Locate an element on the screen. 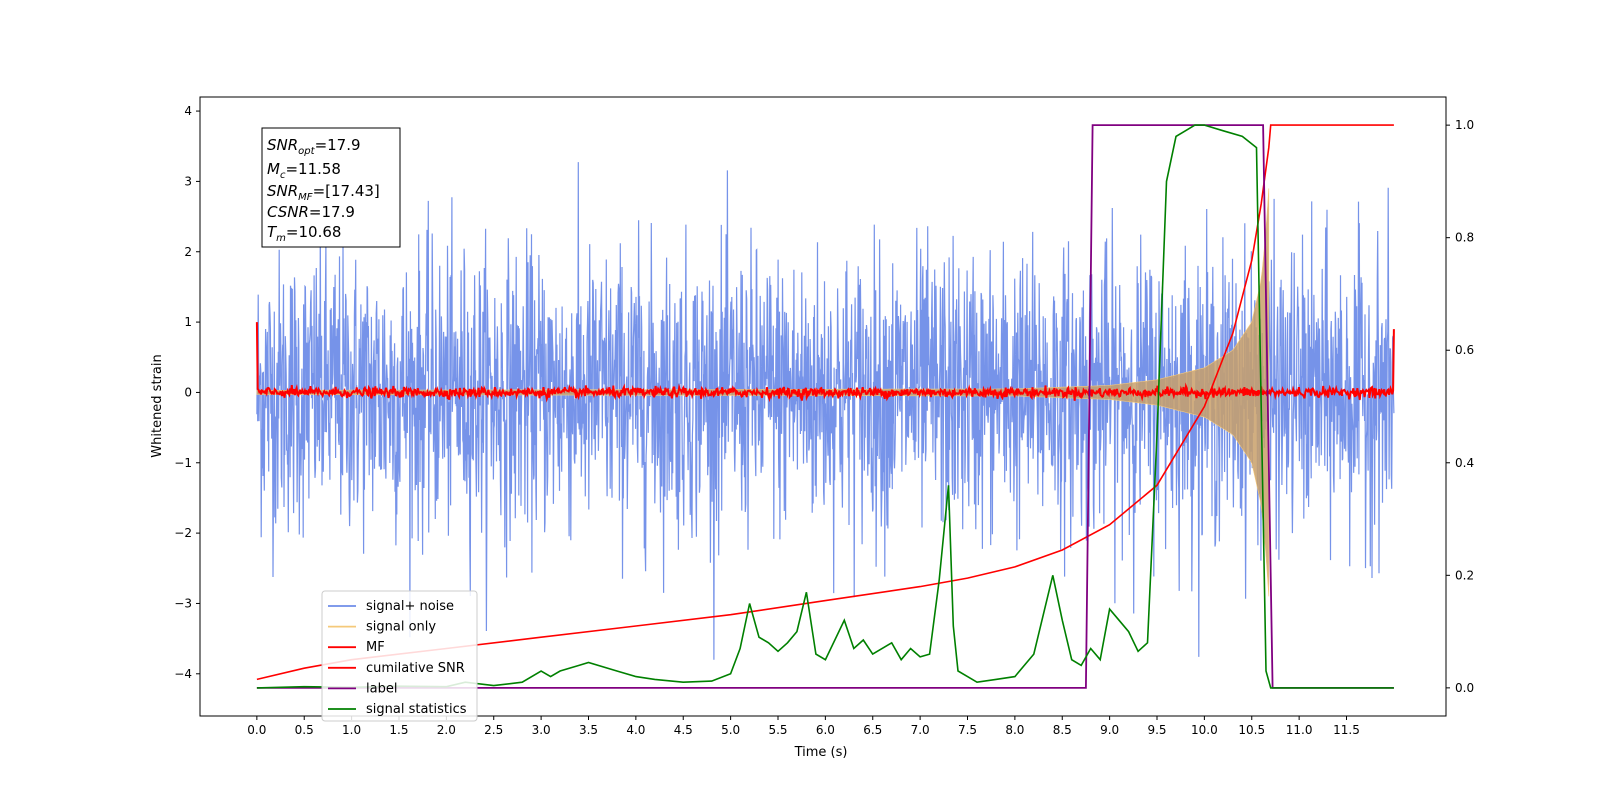 The image size is (1600, 804). y-right-tick-label: 0.0 is located at coordinates (1464, 688).